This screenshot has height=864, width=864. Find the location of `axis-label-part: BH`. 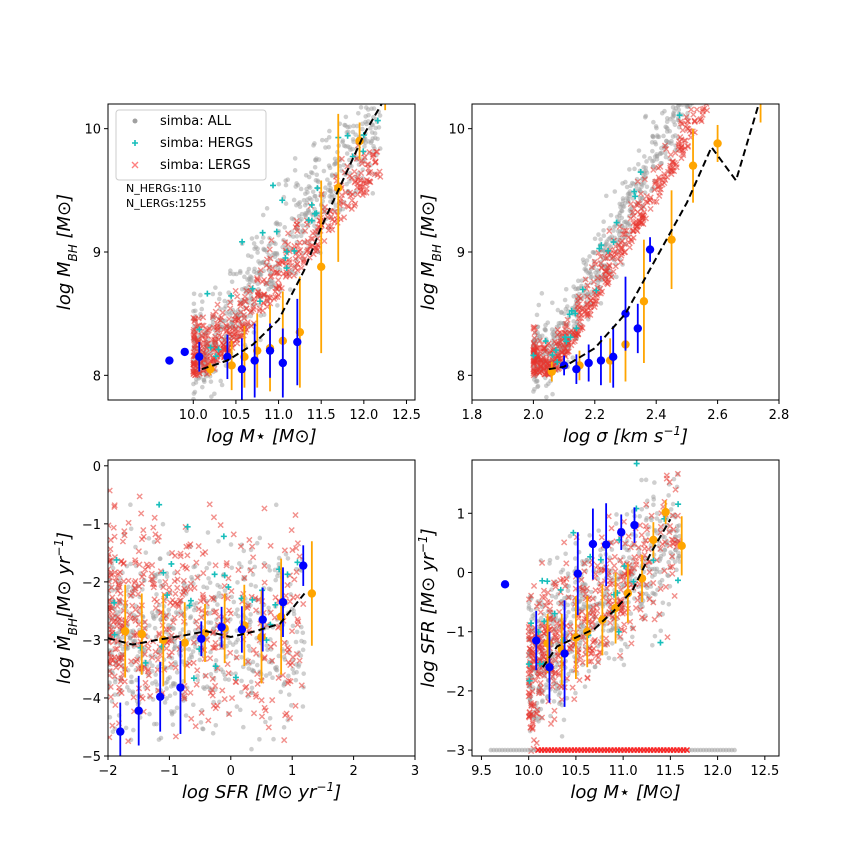

axis-label-part: BH is located at coordinates (73, 252).